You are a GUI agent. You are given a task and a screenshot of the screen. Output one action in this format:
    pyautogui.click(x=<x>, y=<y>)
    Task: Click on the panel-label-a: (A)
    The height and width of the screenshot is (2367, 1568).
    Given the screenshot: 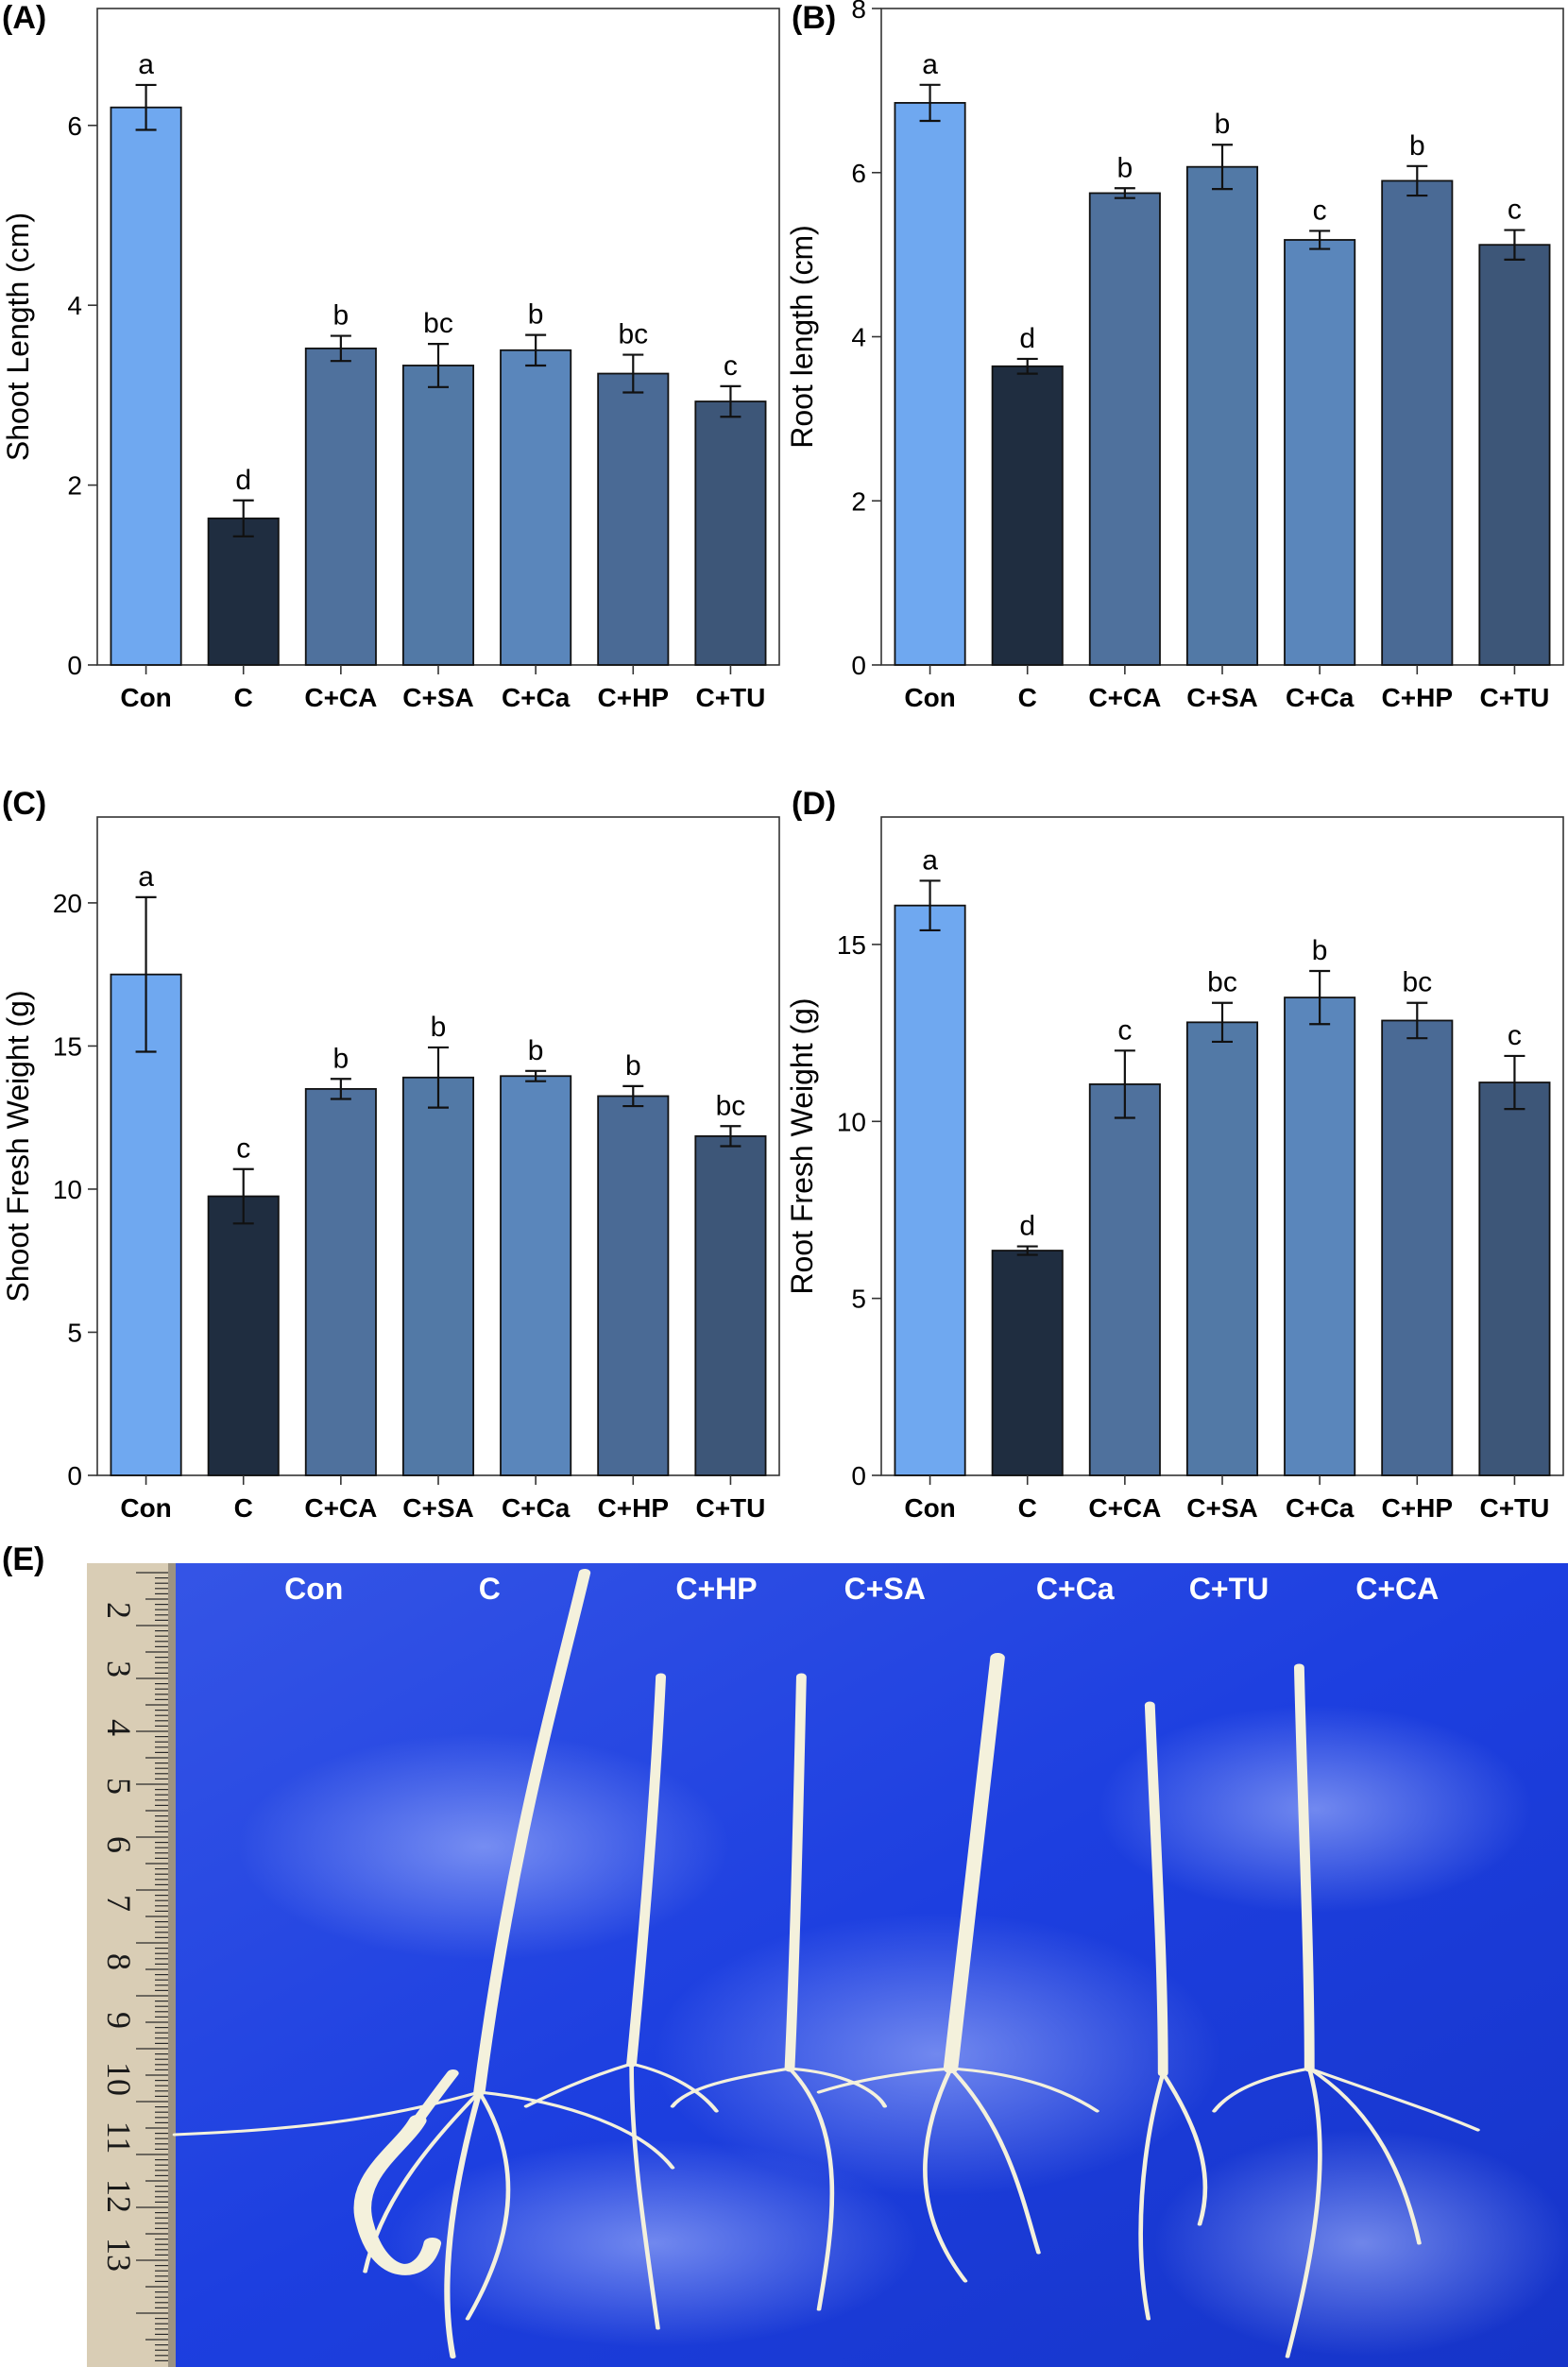 What is the action you would take?
    pyautogui.click(x=24, y=18)
    